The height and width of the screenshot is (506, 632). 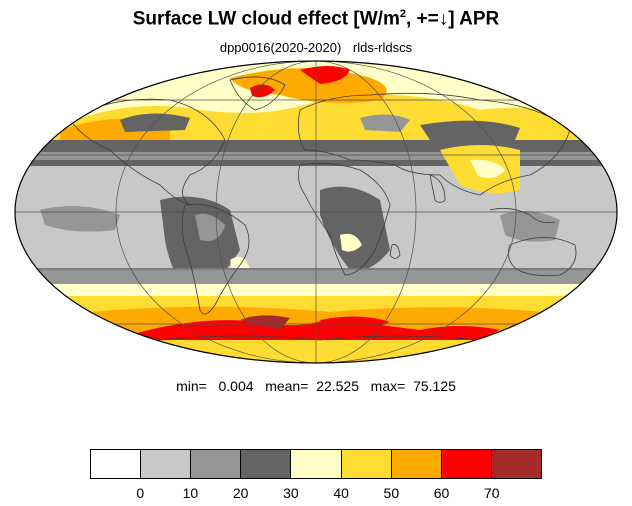 What do you see at coordinates (140, 493) in the screenshot?
I see `colorbar-tick-label: 0` at bounding box center [140, 493].